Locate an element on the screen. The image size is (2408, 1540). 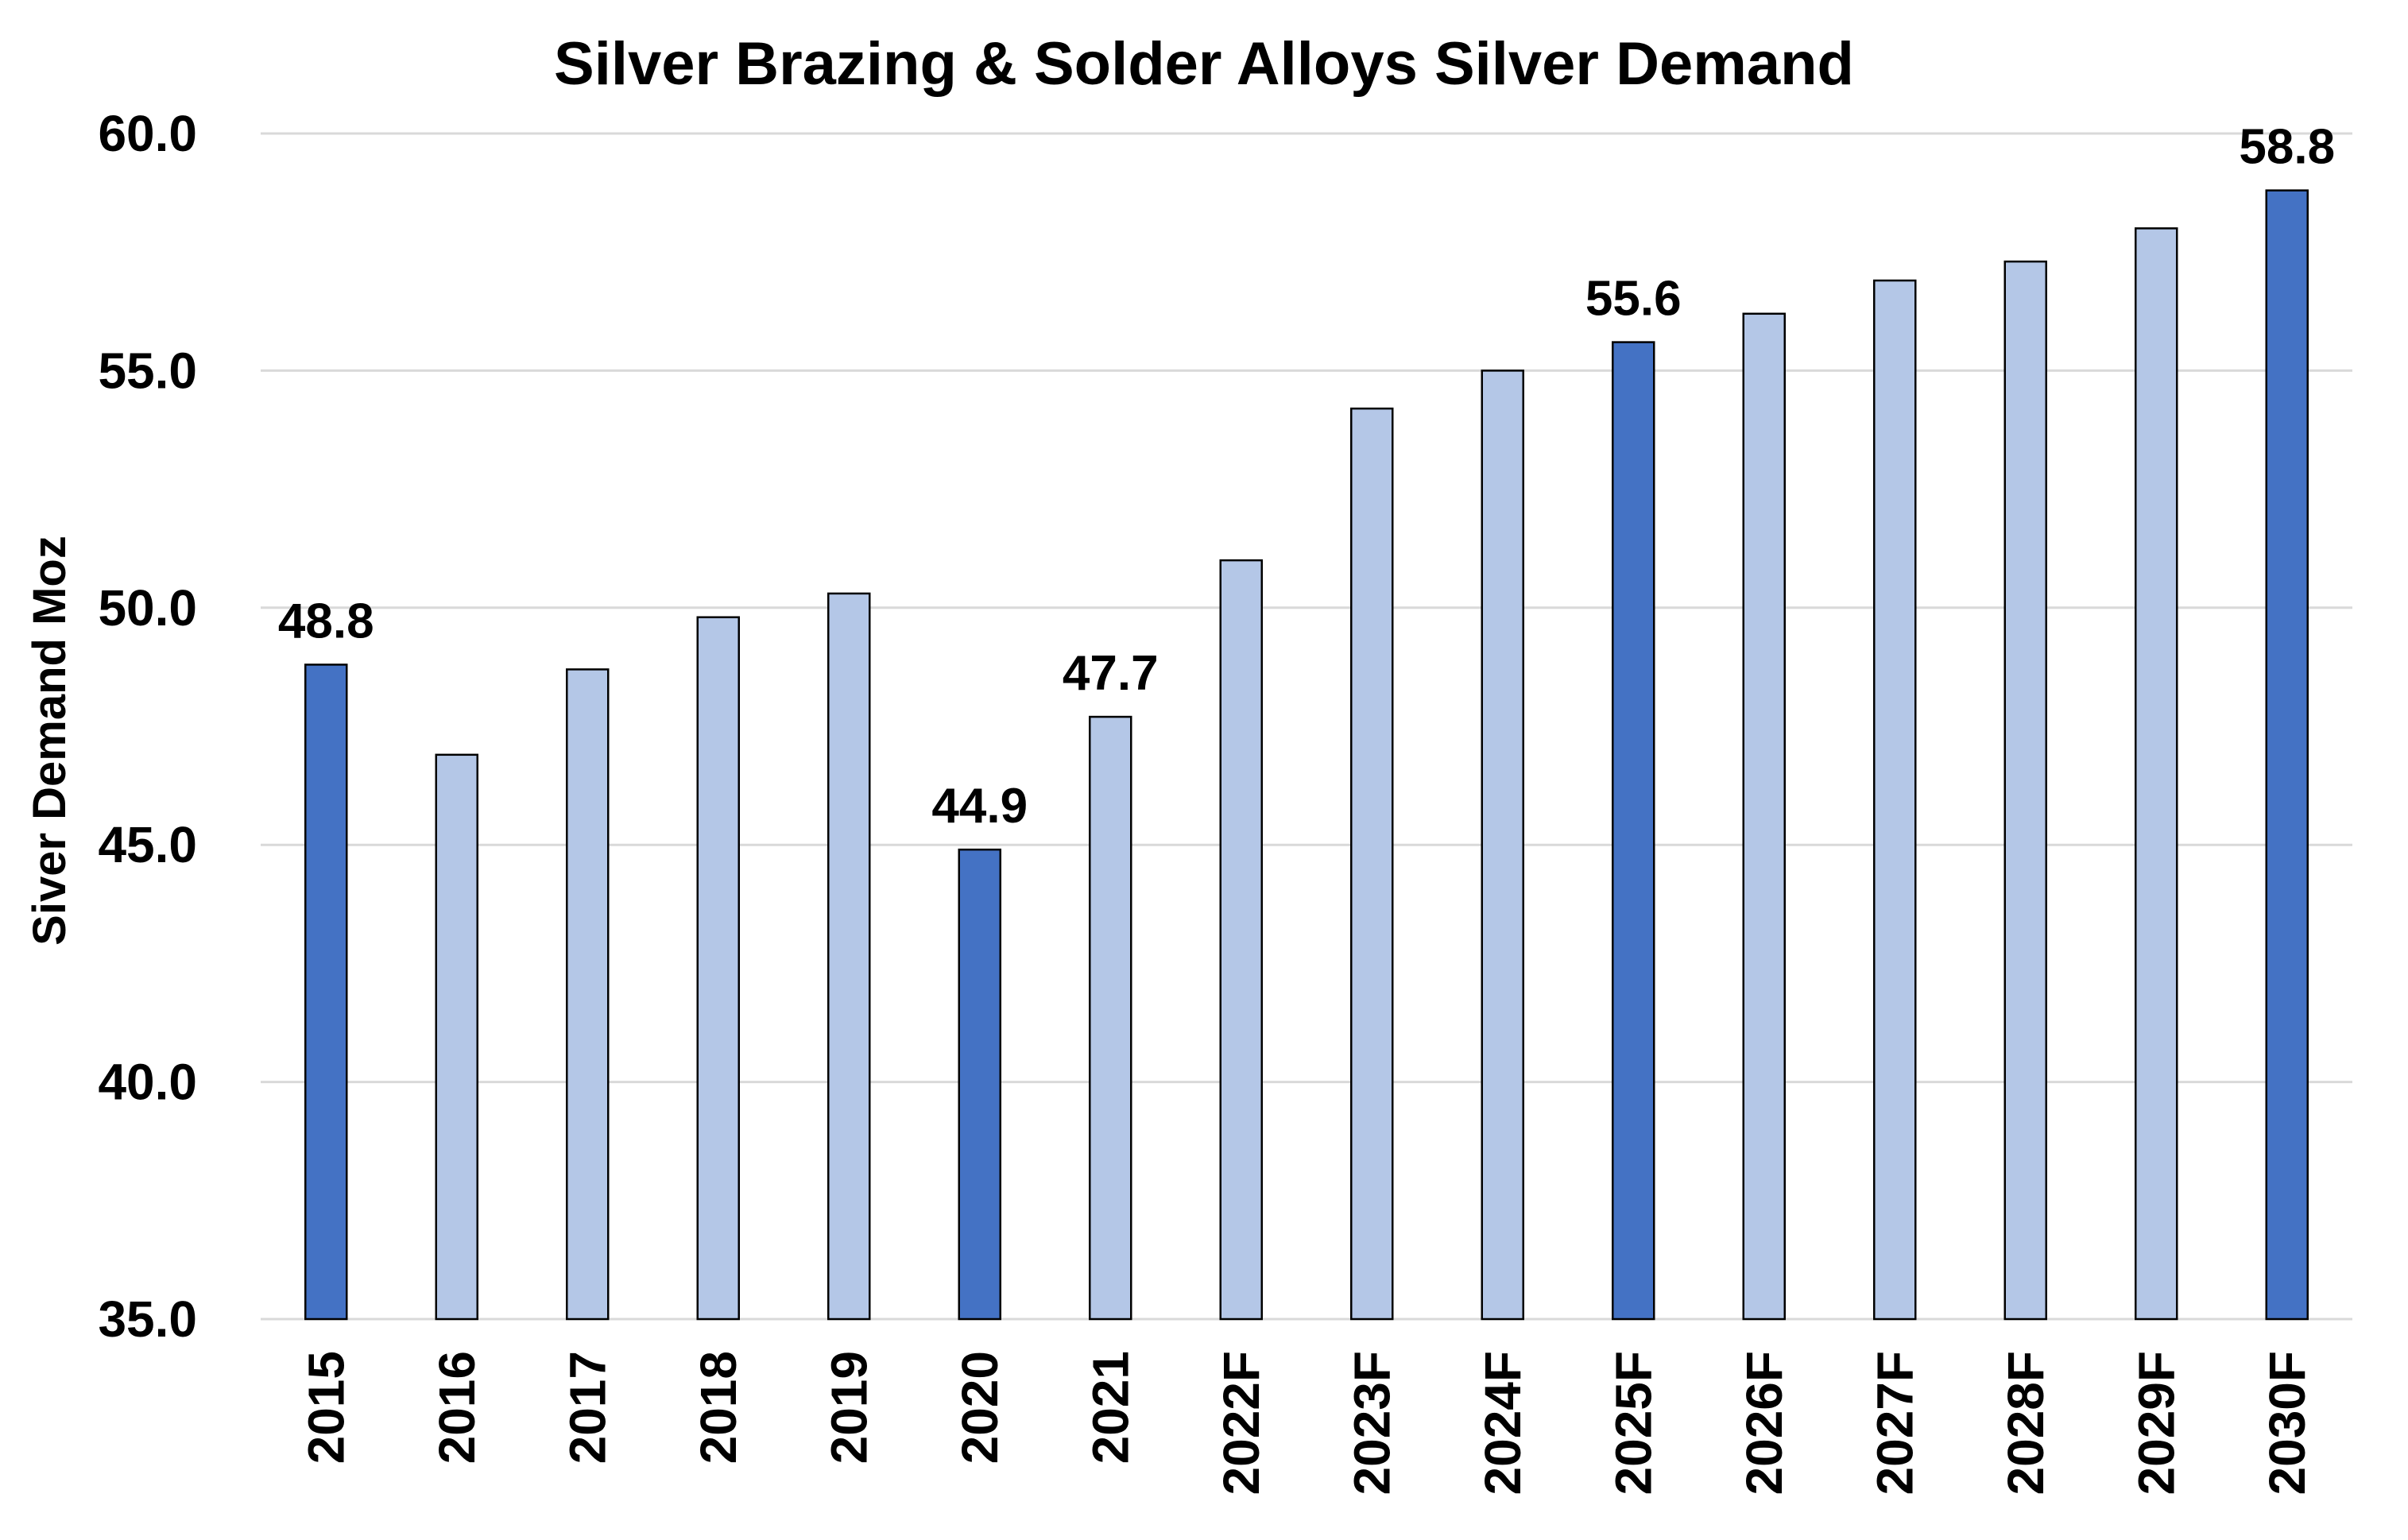
y-tick-label: 35.0 is located at coordinates (147, 1319).